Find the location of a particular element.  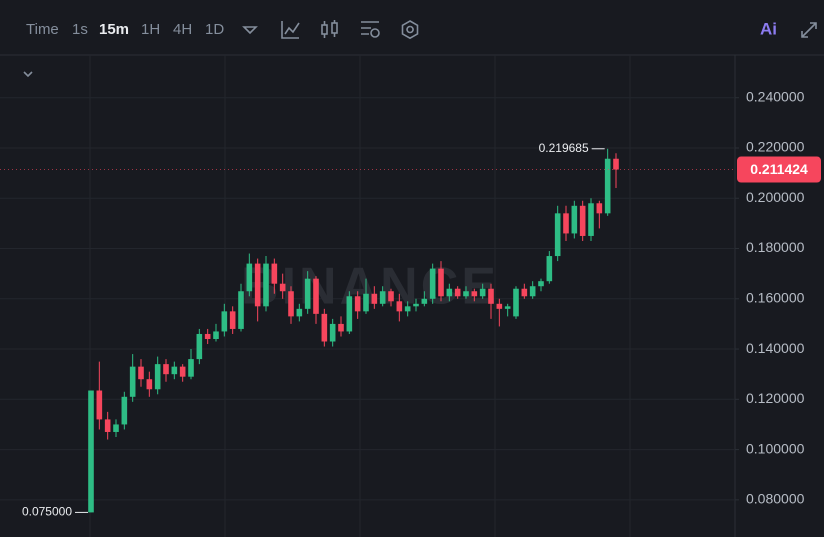

y-tick-label: 0.100000 is located at coordinates (775, 448).